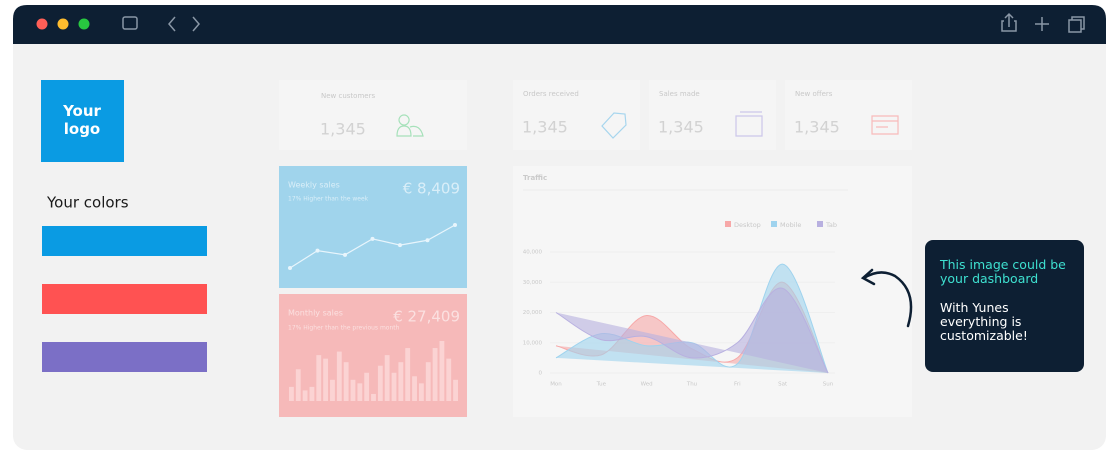 This screenshot has width=1119, height=461. Describe the element at coordinates (533, 283) in the screenshot. I see `y-tick-label: 30,000` at that location.